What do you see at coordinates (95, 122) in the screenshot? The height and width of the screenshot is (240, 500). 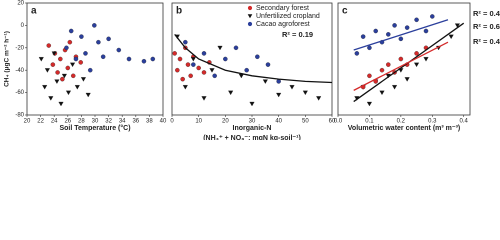 I see `x-tick-label: 30` at bounding box center [95, 122].